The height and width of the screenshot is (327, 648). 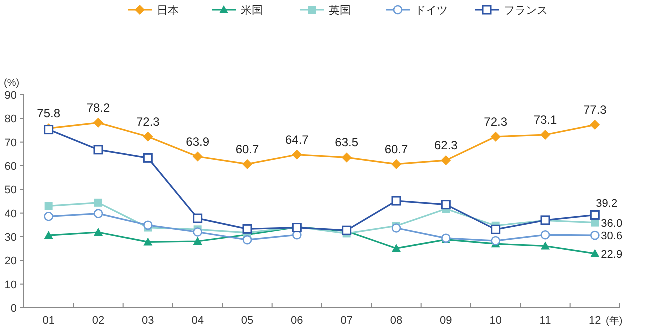 I want to click on data-label: 75.8, so click(x=49, y=113).